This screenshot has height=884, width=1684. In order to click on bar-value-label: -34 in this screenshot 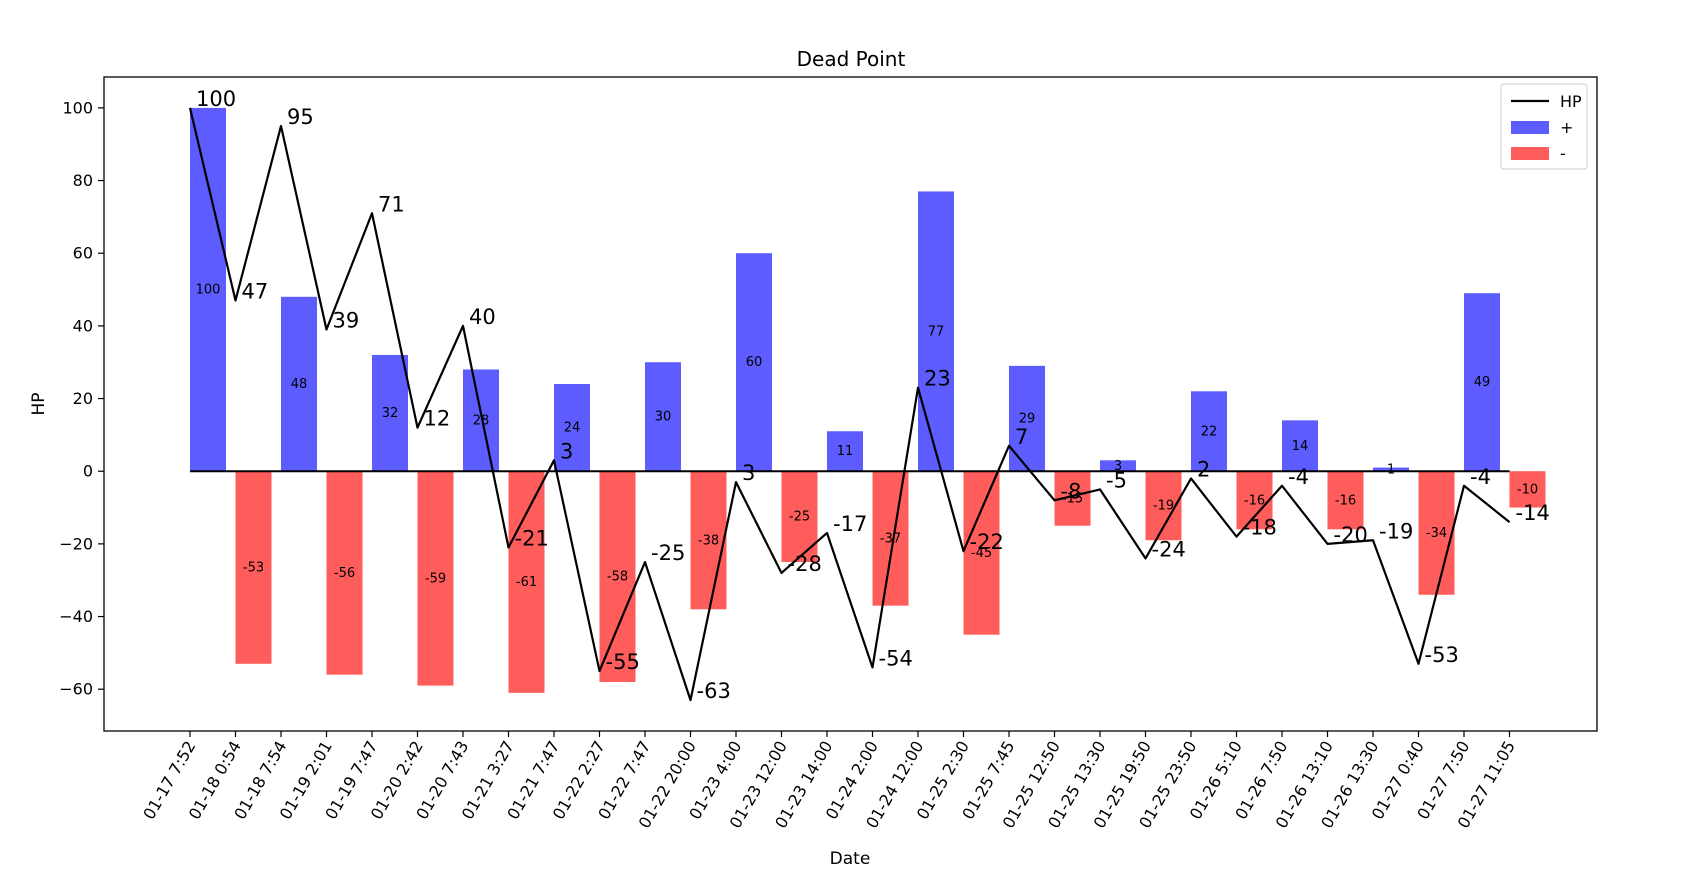, I will do `click(1436, 533)`.